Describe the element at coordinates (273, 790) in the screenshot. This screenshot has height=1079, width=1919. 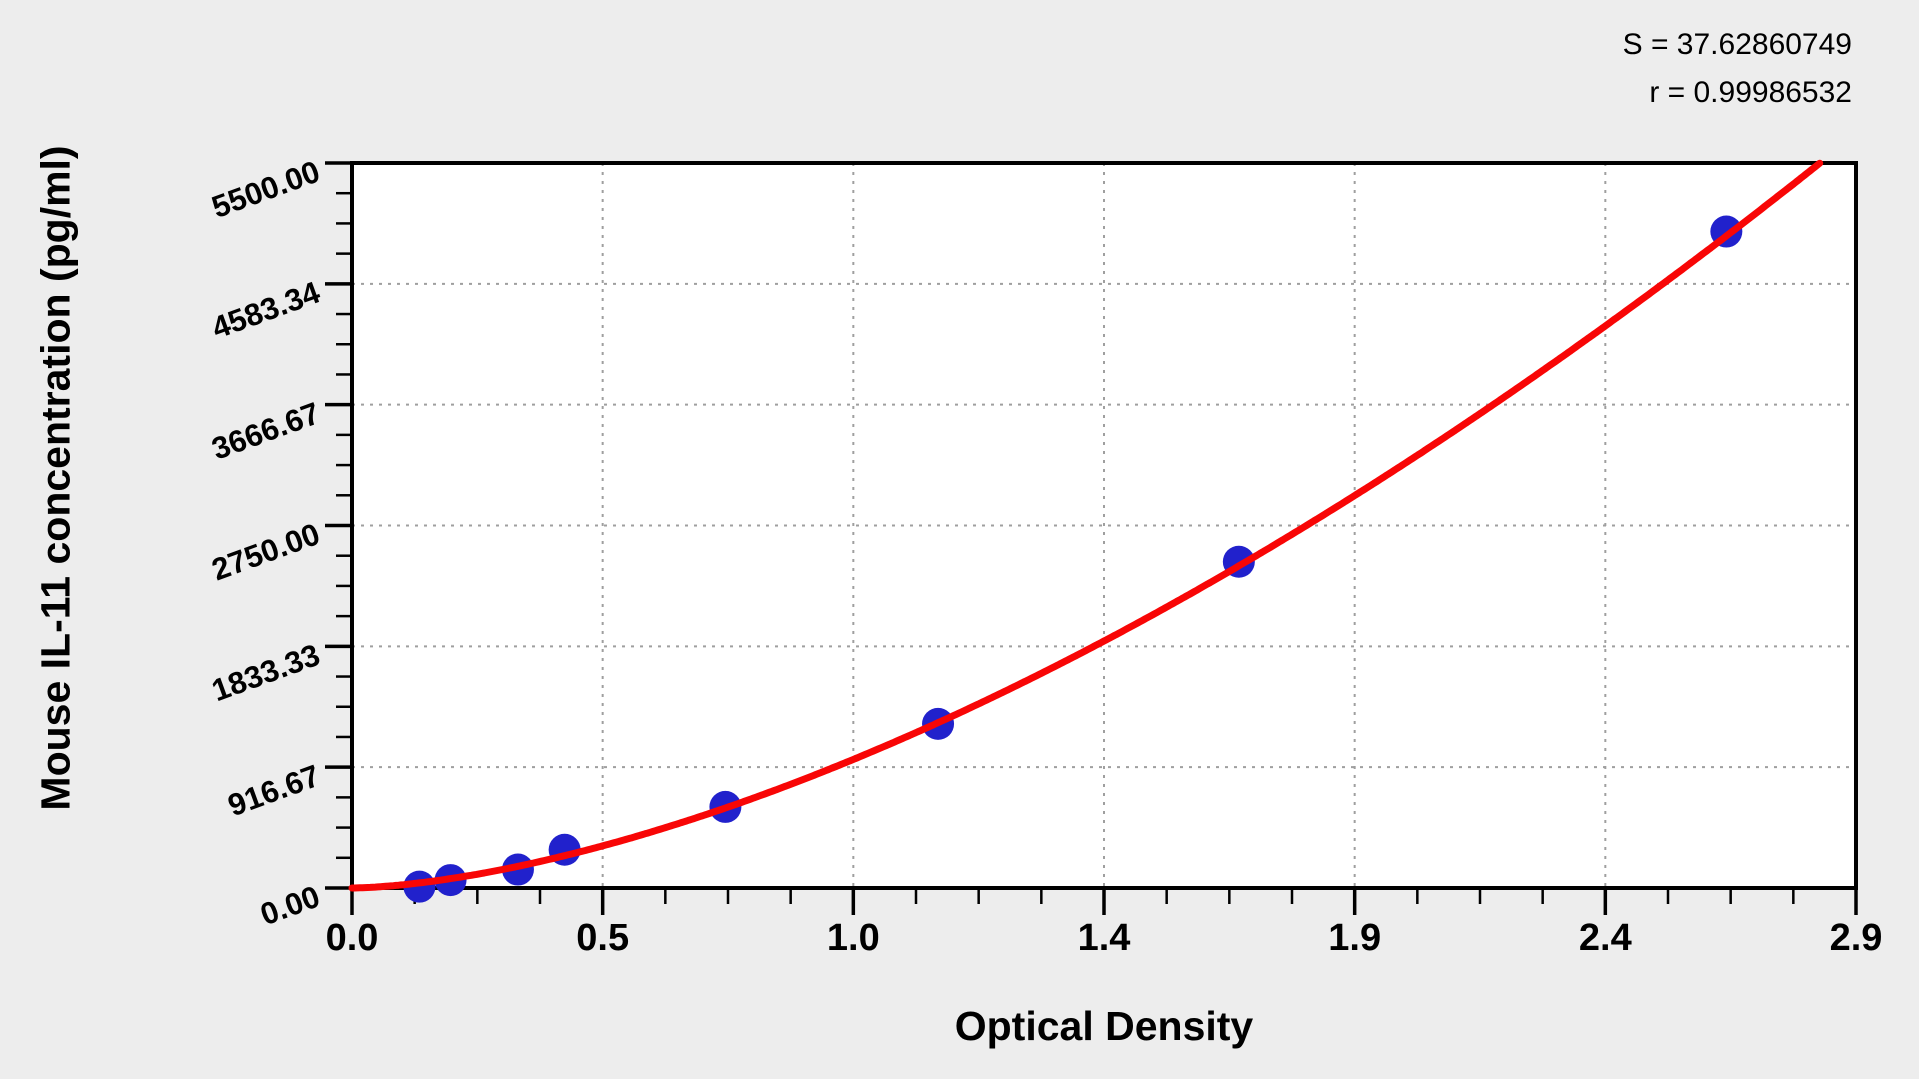
I see `y-tick-label: 916.67` at that location.